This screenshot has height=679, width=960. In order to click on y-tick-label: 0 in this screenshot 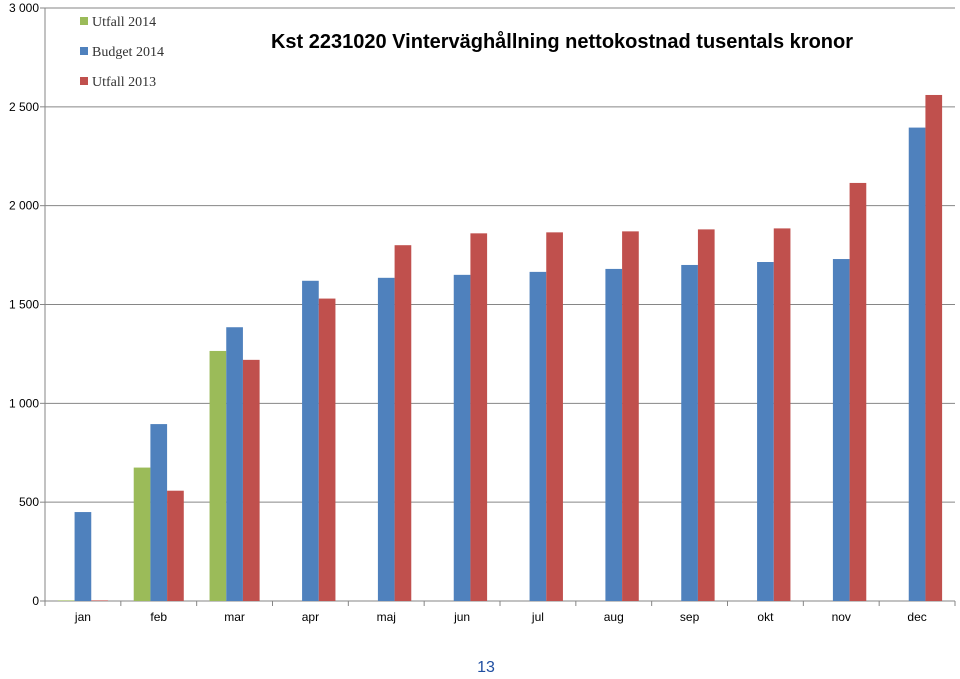, I will do `click(35, 601)`.